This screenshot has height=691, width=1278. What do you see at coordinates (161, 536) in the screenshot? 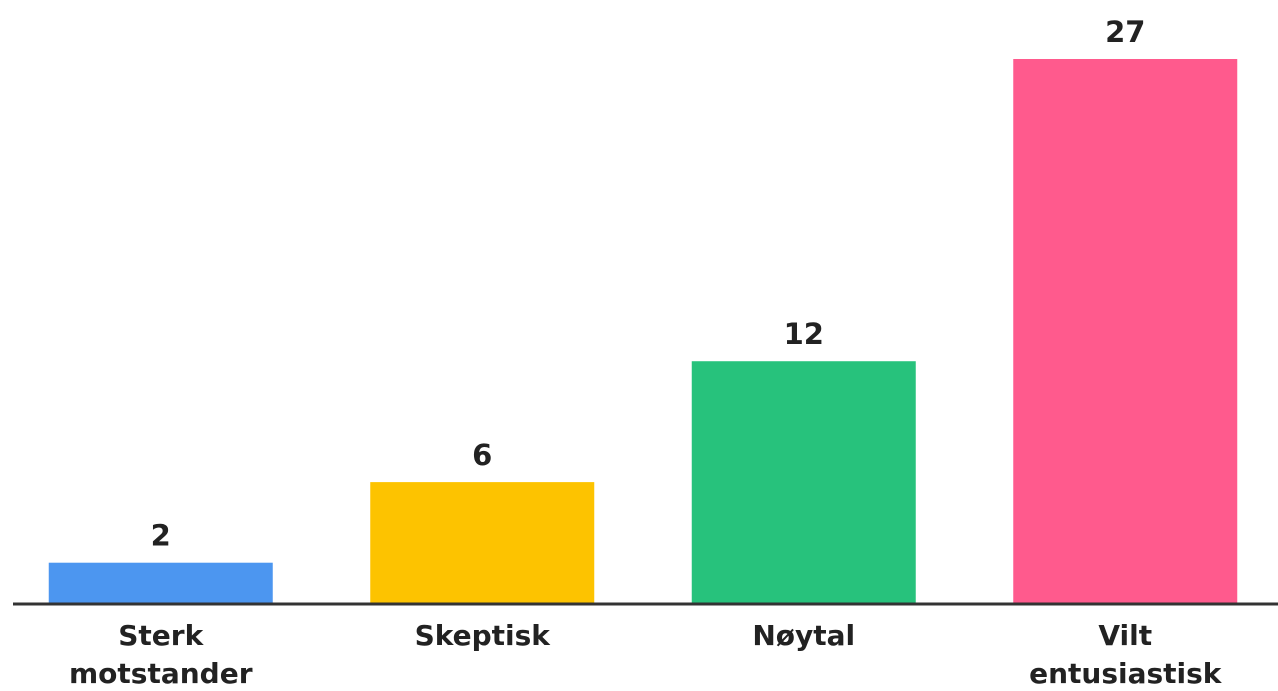
I see `bar-value-label: 2` at bounding box center [161, 536].